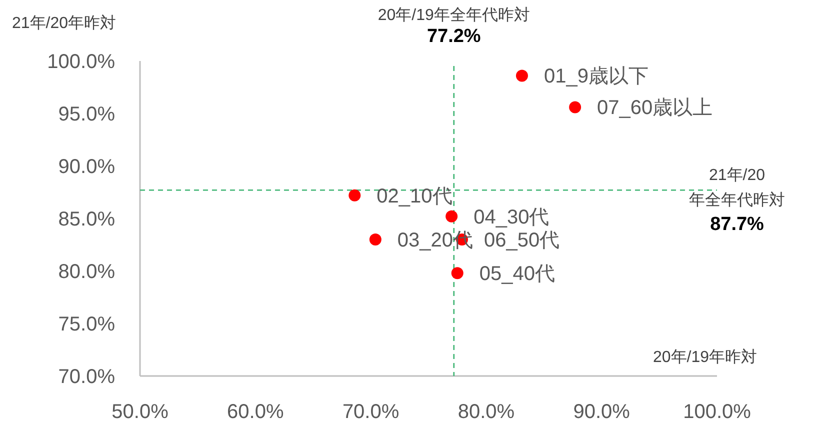 This screenshot has width=815, height=423. Describe the element at coordinates (87, 325) in the screenshot. I see `y-tick-label: 75.0%` at that location.